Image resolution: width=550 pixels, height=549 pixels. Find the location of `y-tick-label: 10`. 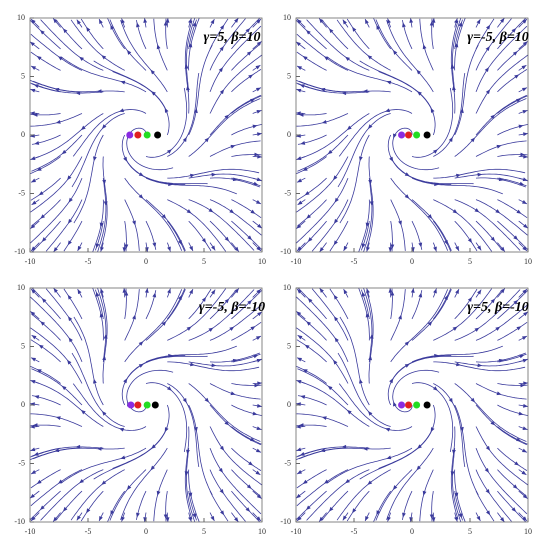

y-tick-label: 10 is located at coordinates (287, 287).